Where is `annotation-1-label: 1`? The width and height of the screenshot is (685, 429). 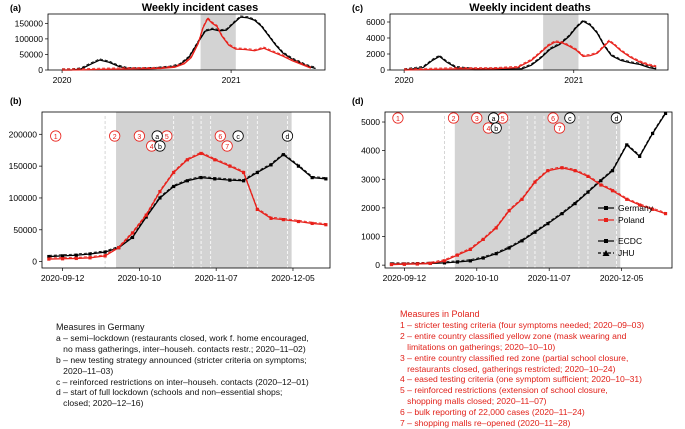 annotation-1-label: 1 is located at coordinates (398, 119).